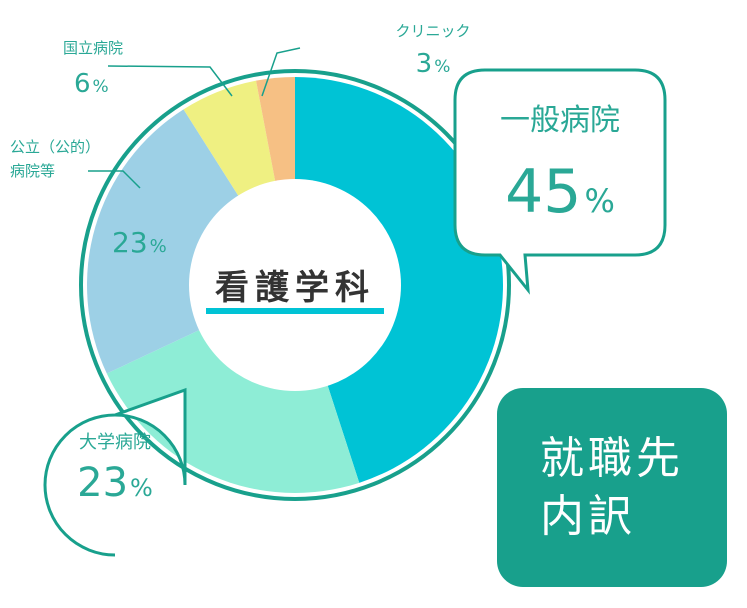 This screenshot has width=747, height=608. I want to click on title-underline, so click(295, 311).